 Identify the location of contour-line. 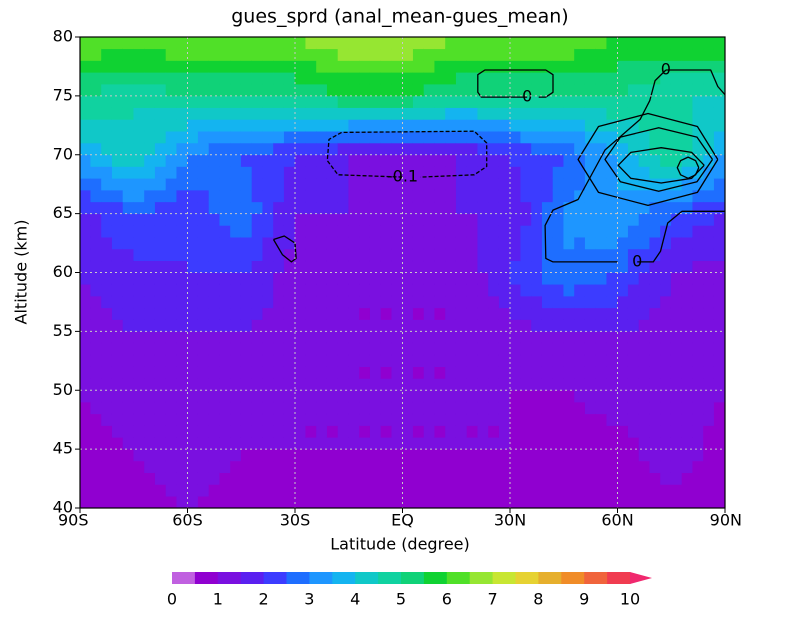
(688, 167).